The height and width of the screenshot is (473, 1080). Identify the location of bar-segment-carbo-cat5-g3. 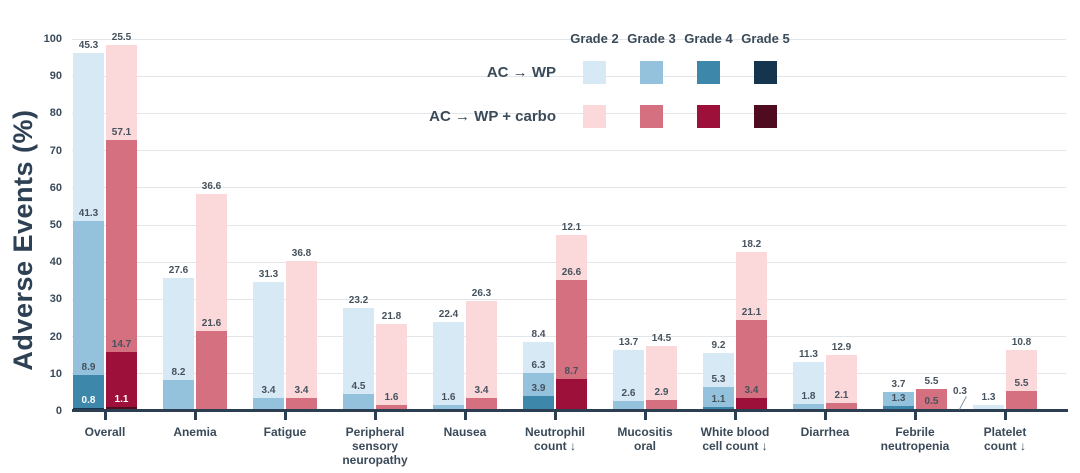
(571, 329).